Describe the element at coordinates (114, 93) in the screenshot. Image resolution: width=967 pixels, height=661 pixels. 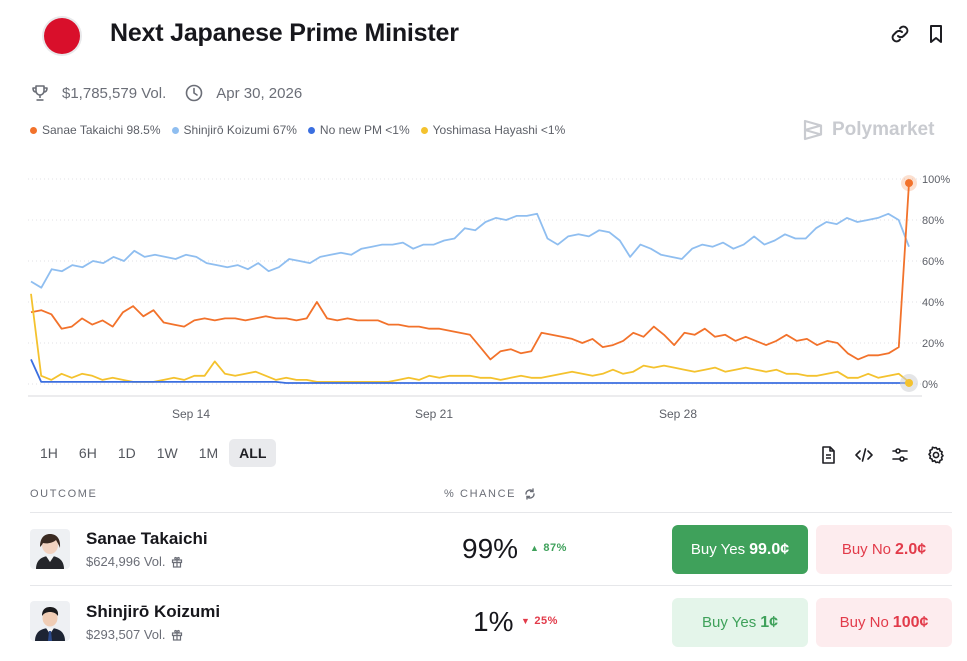
I see `volume-text: $1,785,579 Vol.` at that location.